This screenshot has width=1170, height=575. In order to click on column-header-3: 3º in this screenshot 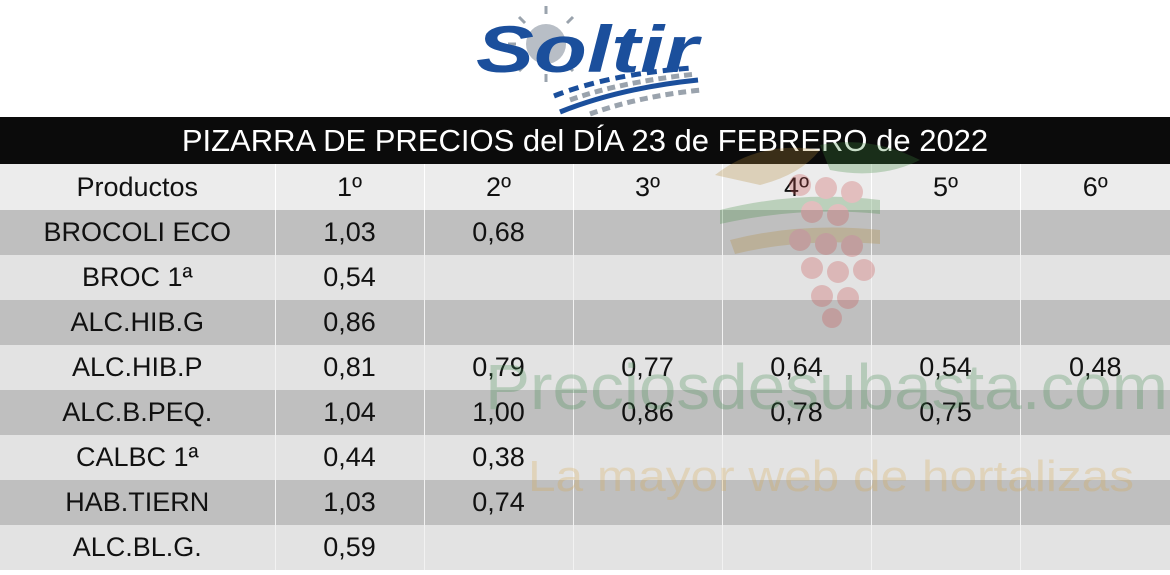, I will do `click(647, 187)`.